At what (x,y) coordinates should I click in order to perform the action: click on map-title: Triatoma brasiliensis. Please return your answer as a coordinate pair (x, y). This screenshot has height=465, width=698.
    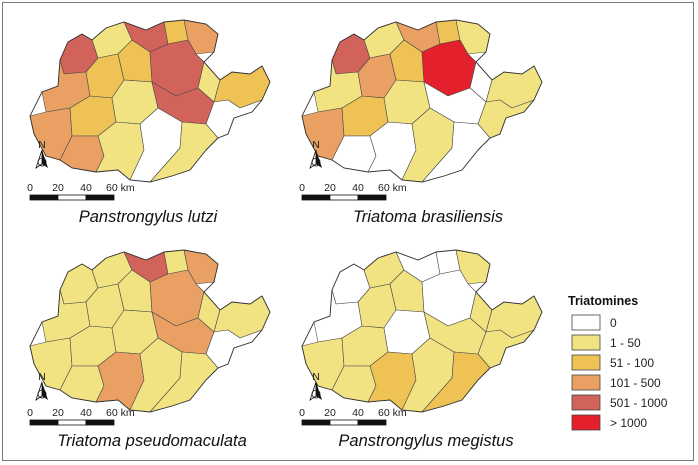
    Looking at the image, I should click on (428, 217).